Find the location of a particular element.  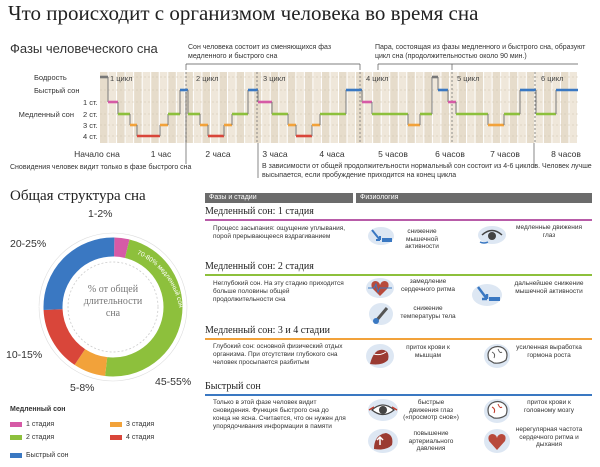

row4-effect-1: быстрые движения глаз («просмотр снов») is located at coordinates (431, 410).